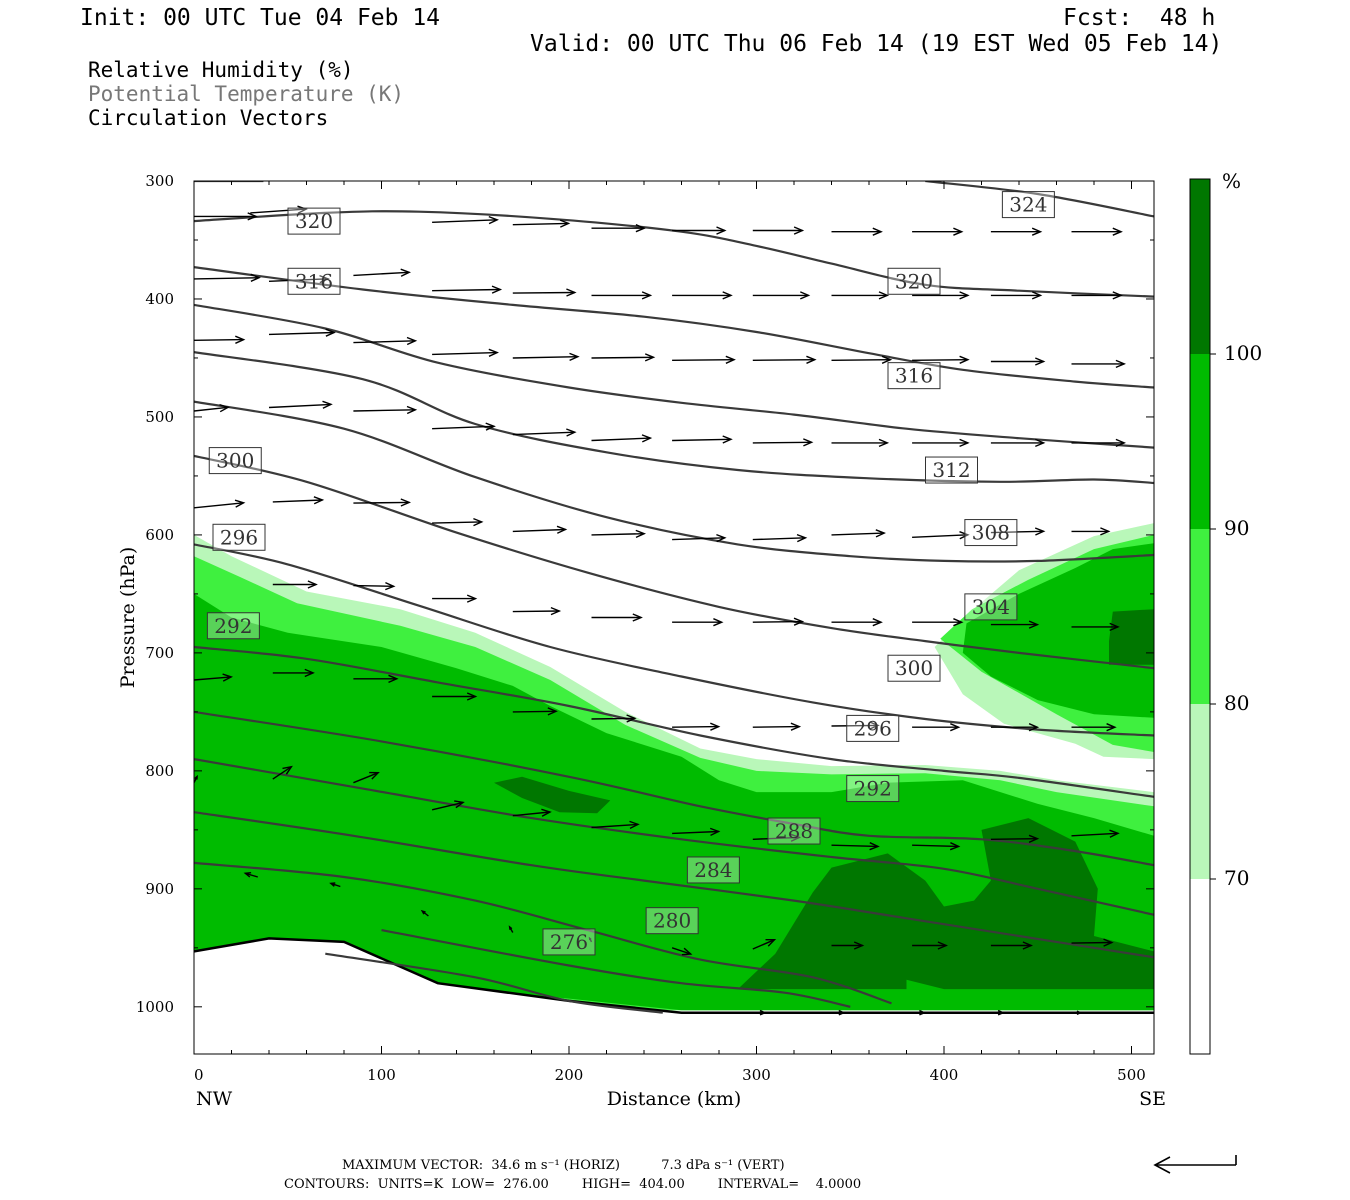 Image resolution: width=1350 pixels, height=1200 pixels. Describe the element at coordinates (199, 1075) in the screenshot. I see `x-tick-label: 0` at that location.